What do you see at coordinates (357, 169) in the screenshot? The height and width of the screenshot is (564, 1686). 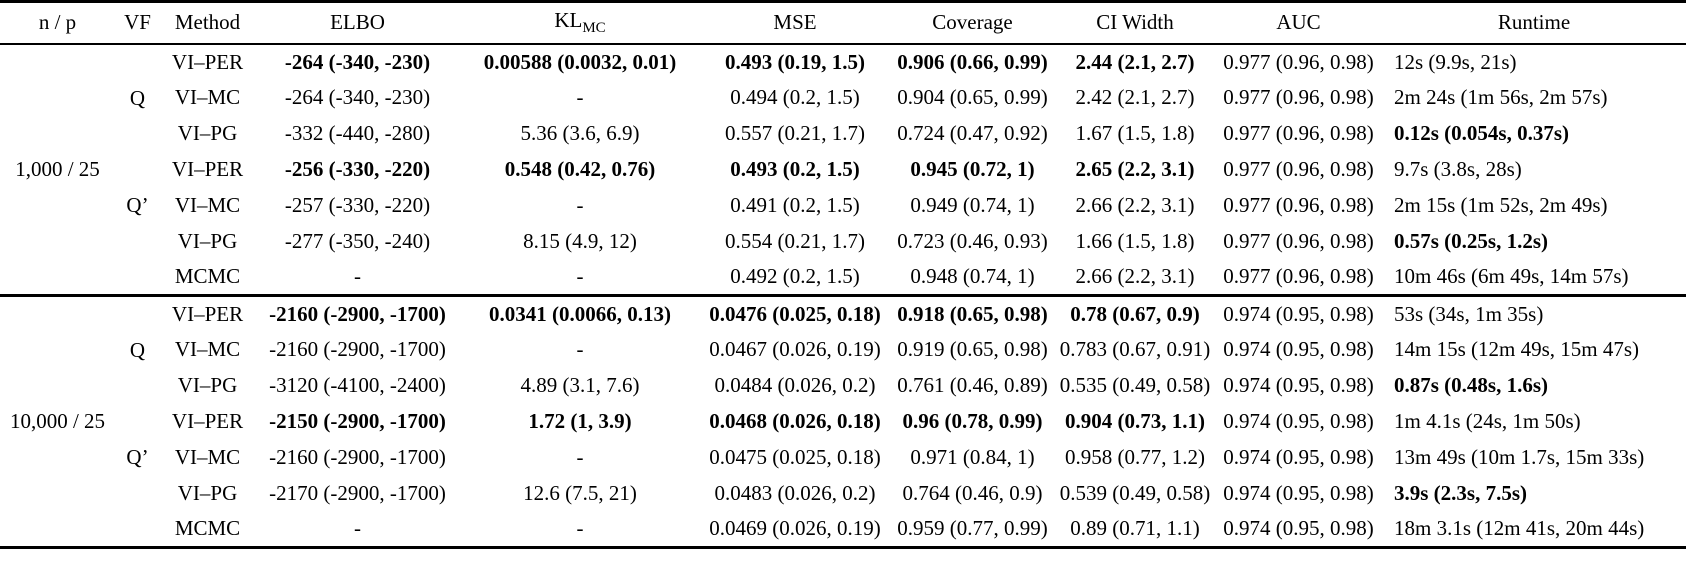 I see `cell-elbo: -256 (-330, -220)` at bounding box center [357, 169].